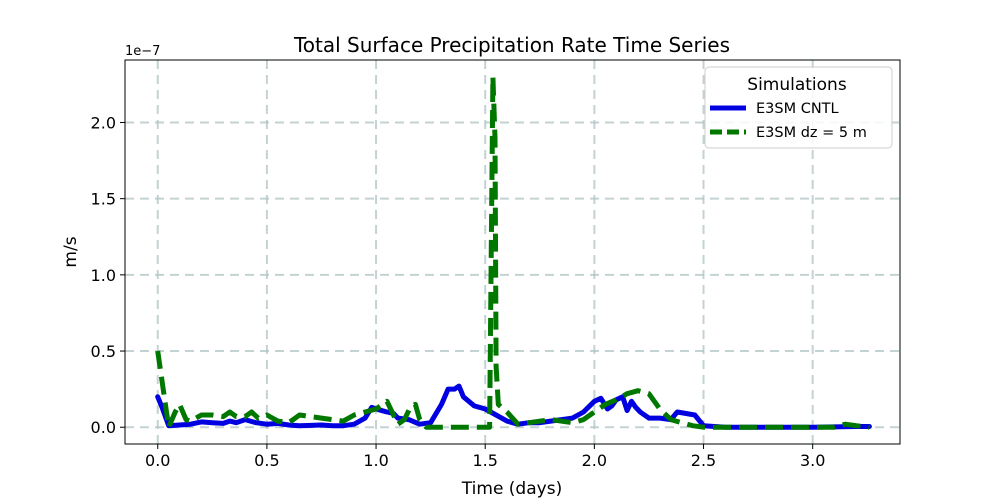 This screenshot has width=1000, height=500. What do you see at coordinates (484, 460) in the screenshot?
I see `x-tick-label-1-5: 1.5` at bounding box center [484, 460].